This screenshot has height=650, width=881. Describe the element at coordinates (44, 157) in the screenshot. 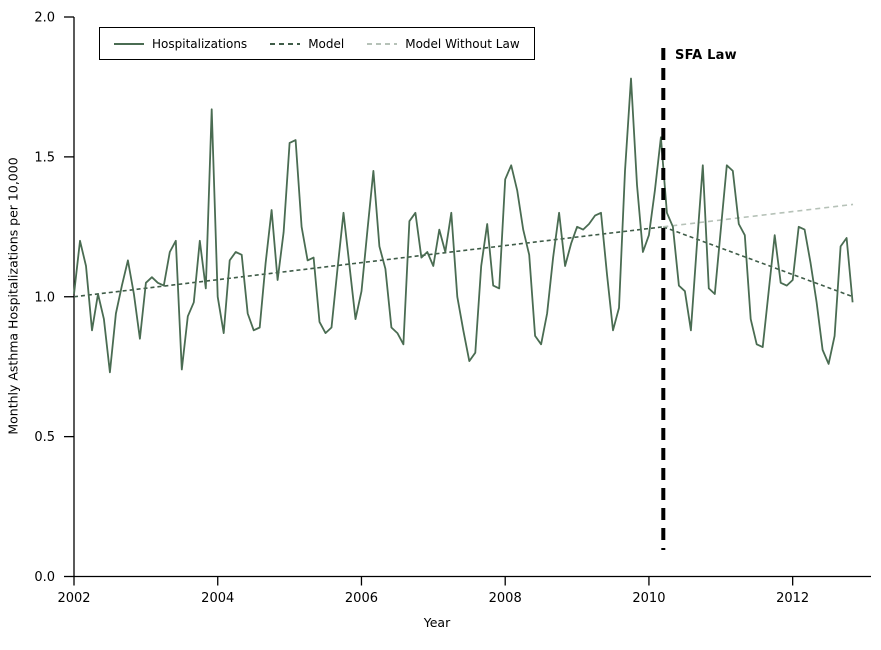

I see `y-tick-label: 1.5` at that location.